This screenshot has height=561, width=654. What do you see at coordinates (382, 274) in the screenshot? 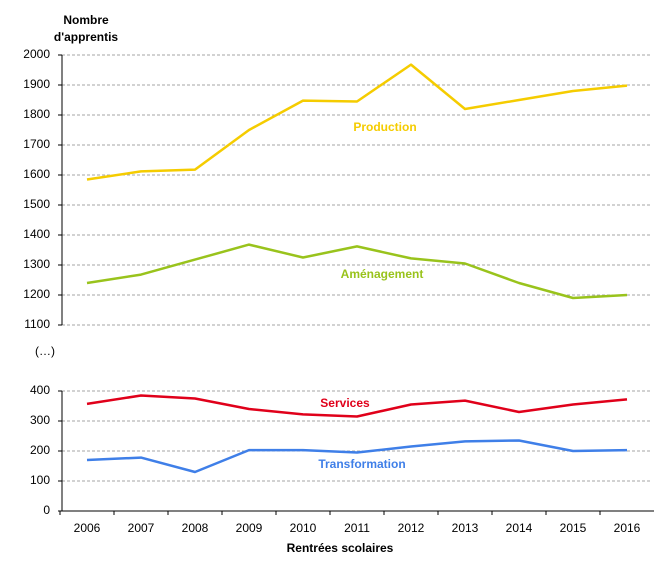
I see `series-label: Aménagement` at bounding box center [382, 274].